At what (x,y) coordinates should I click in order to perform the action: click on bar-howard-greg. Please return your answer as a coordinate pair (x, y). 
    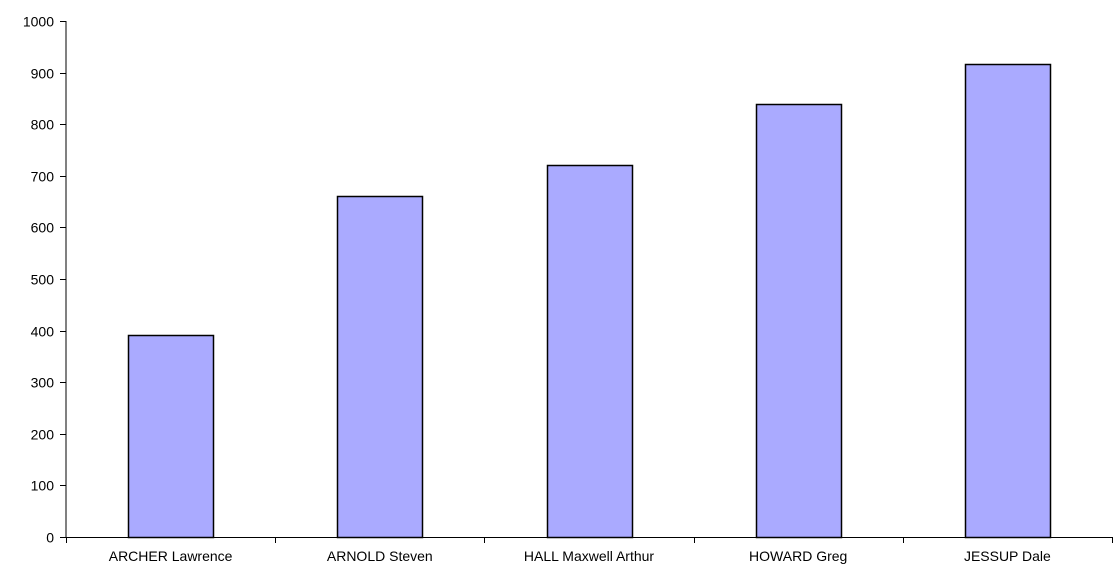
    Looking at the image, I should click on (799, 321).